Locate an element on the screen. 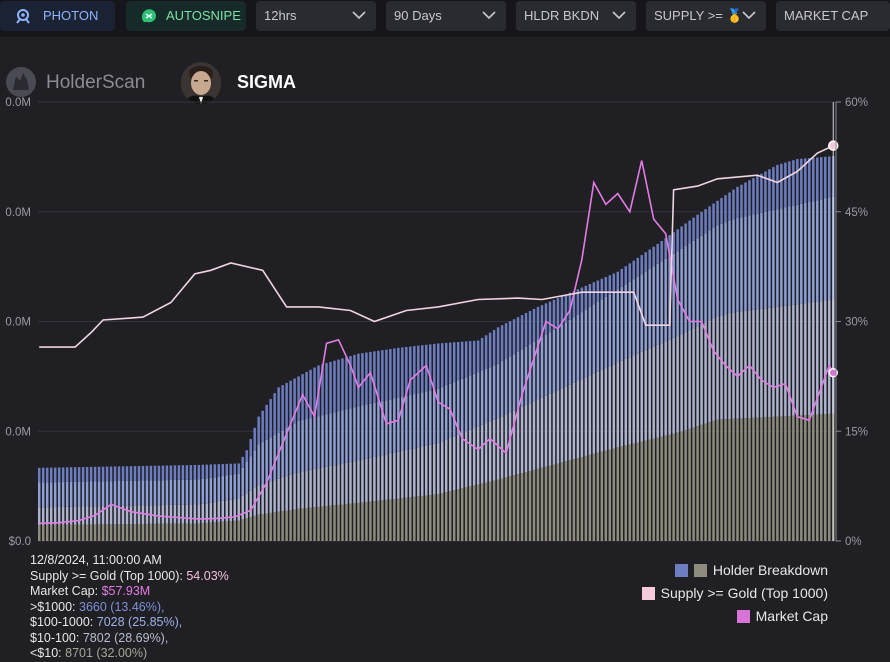 The width and height of the screenshot is (890, 662). view-select: HLDR BKDN is located at coordinates (576, 16).